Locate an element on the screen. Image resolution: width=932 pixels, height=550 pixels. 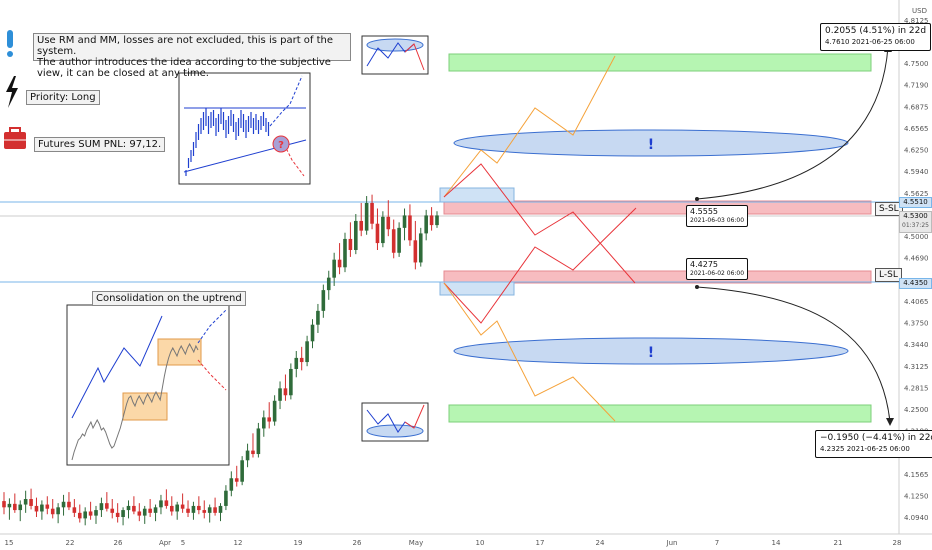
y-tick-label: 4.7500 is located at coordinates (916, 64).